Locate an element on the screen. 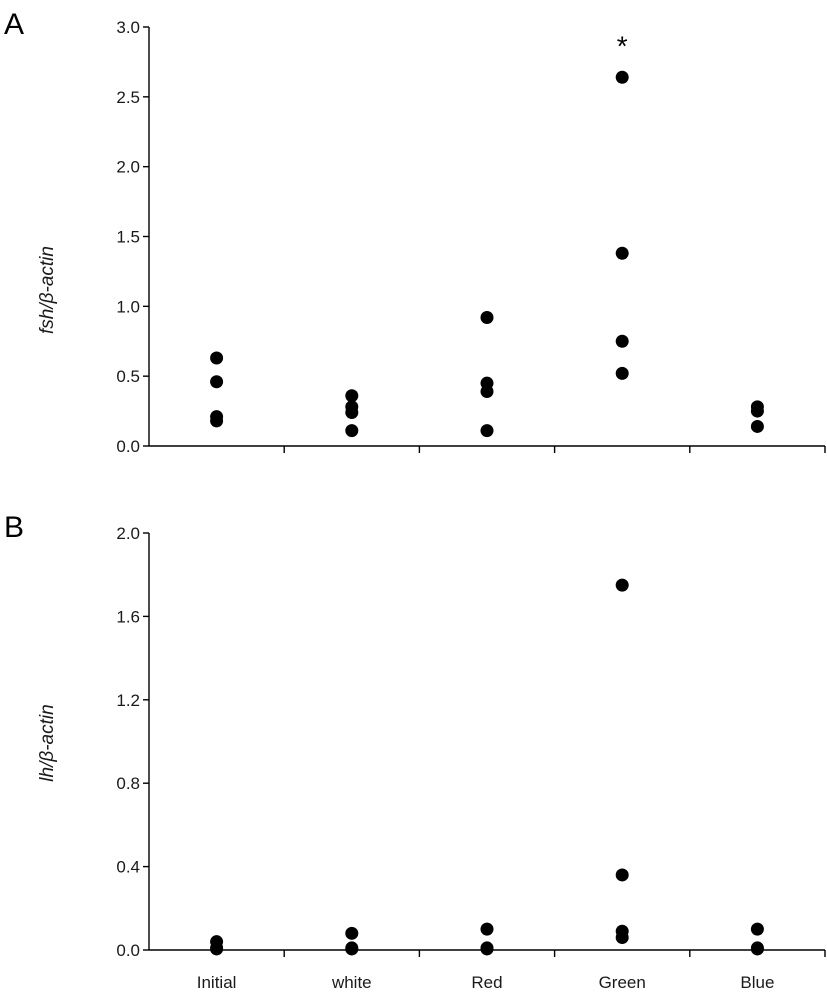  panel-b-category-label-red: Red is located at coordinates (486, 982).